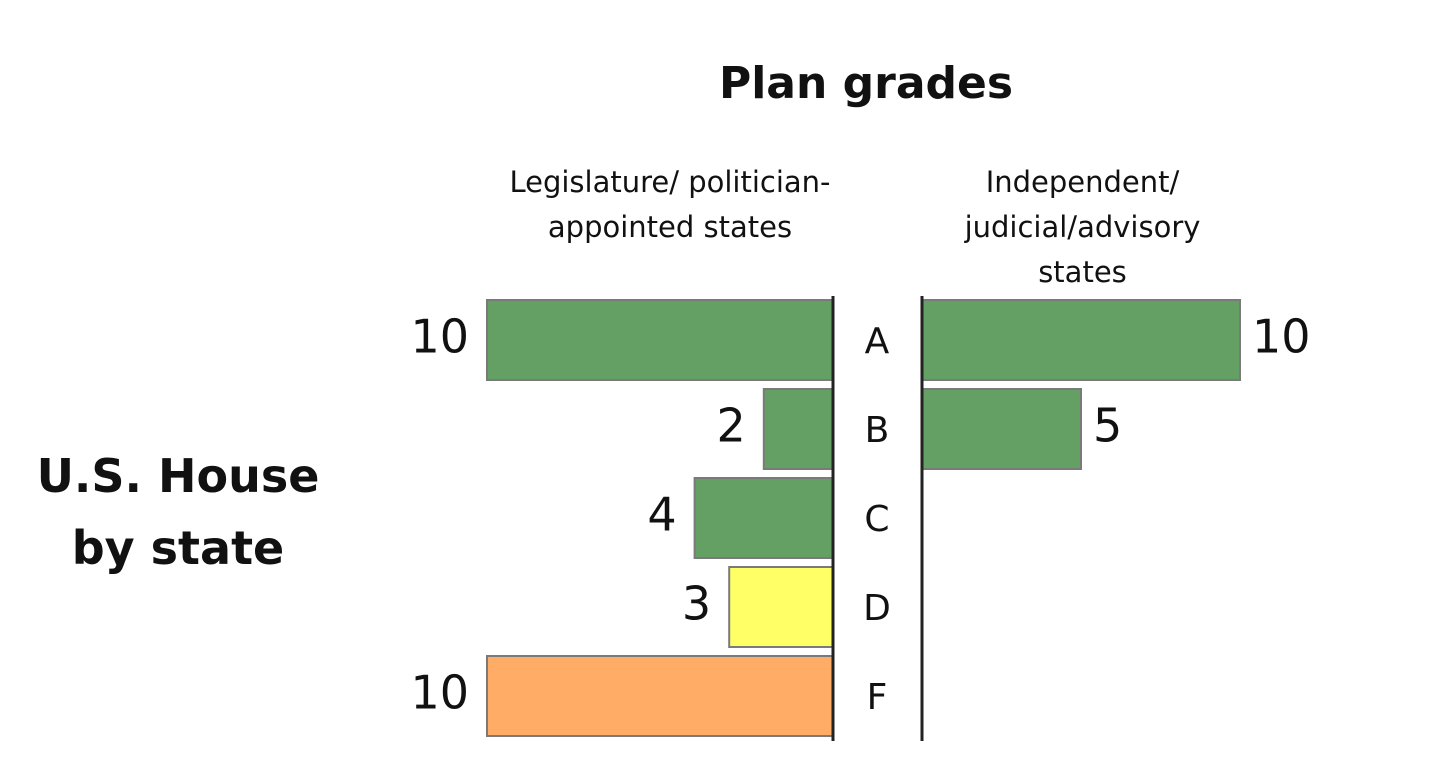  I want to click on category-label: B, so click(877, 430).